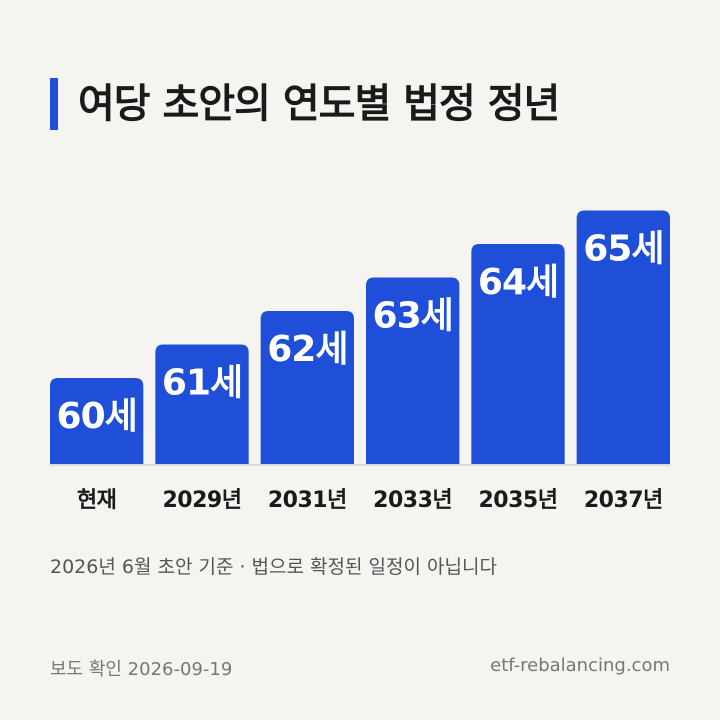  Describe the element at coordinates (307, 349) in the screenshot. I see `bar-value-label: 62세` at that location.